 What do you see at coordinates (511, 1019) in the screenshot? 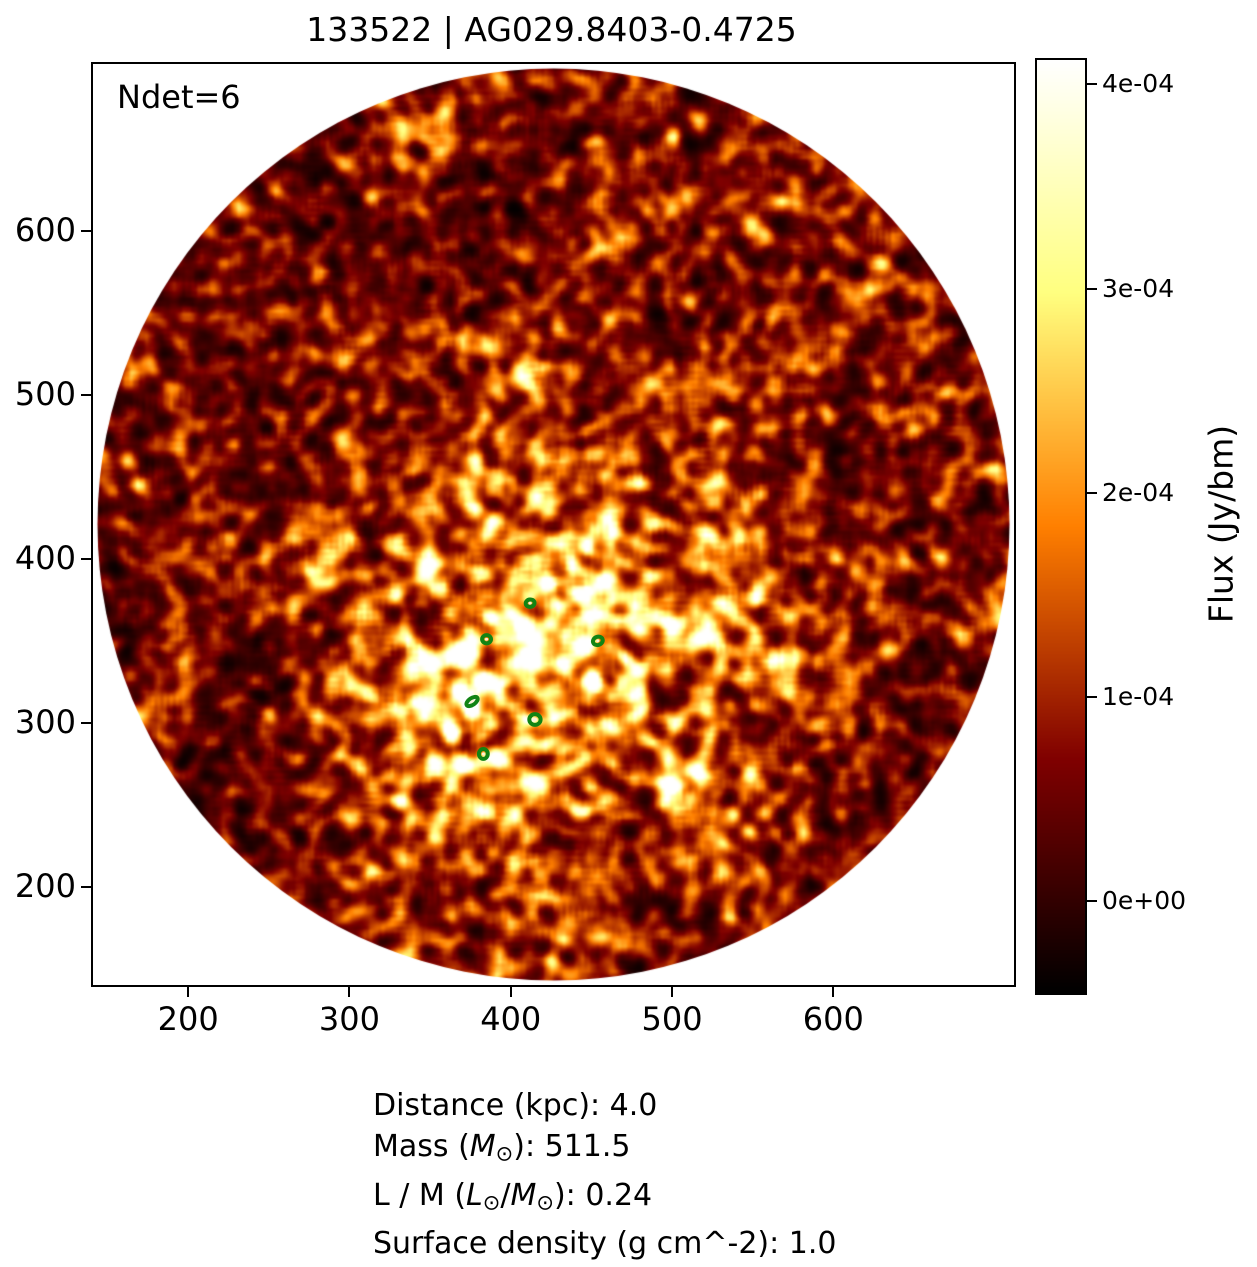
I see `x-axis-tick-label: 400` at bounding box center [511, 1019].